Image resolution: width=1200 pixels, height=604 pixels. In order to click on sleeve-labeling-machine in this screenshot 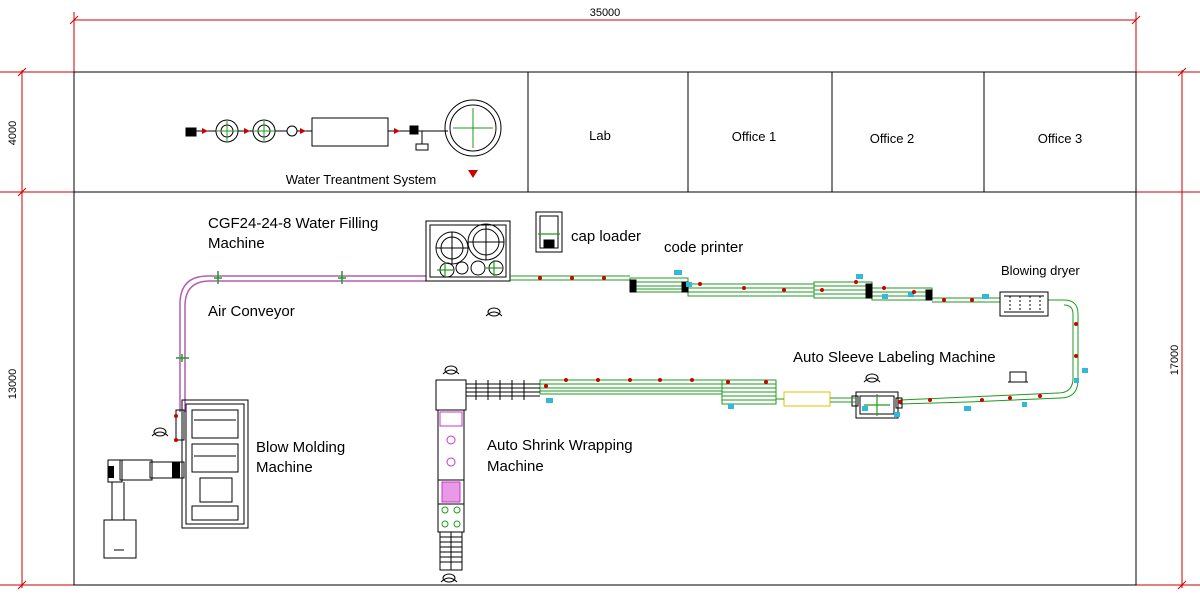, I will do `click(939, 395)`.